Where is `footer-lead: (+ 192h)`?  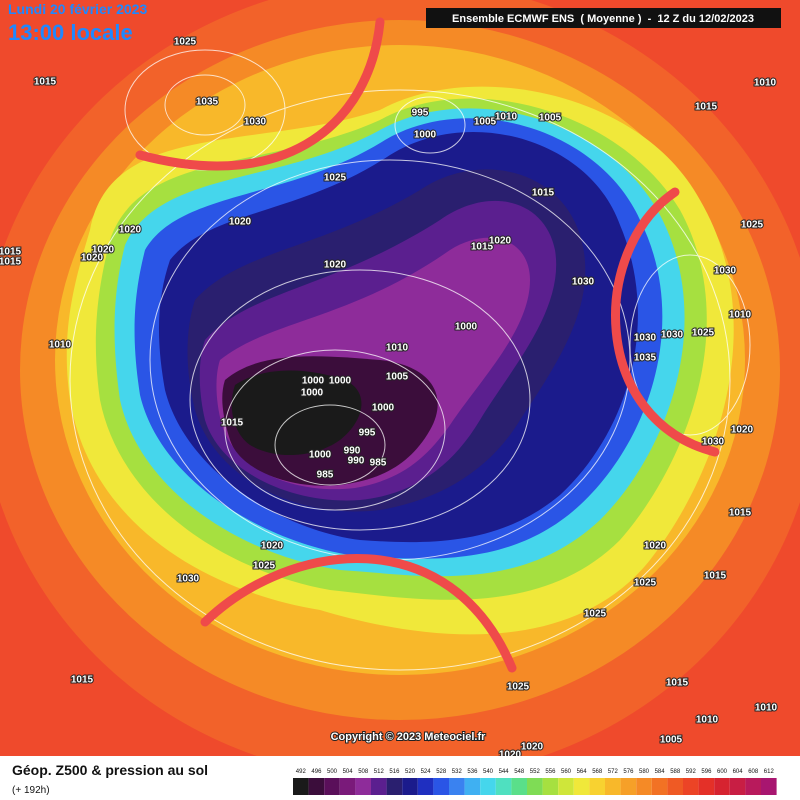 footer-lead: (+ 192h) is located at coordinates (31, 790).